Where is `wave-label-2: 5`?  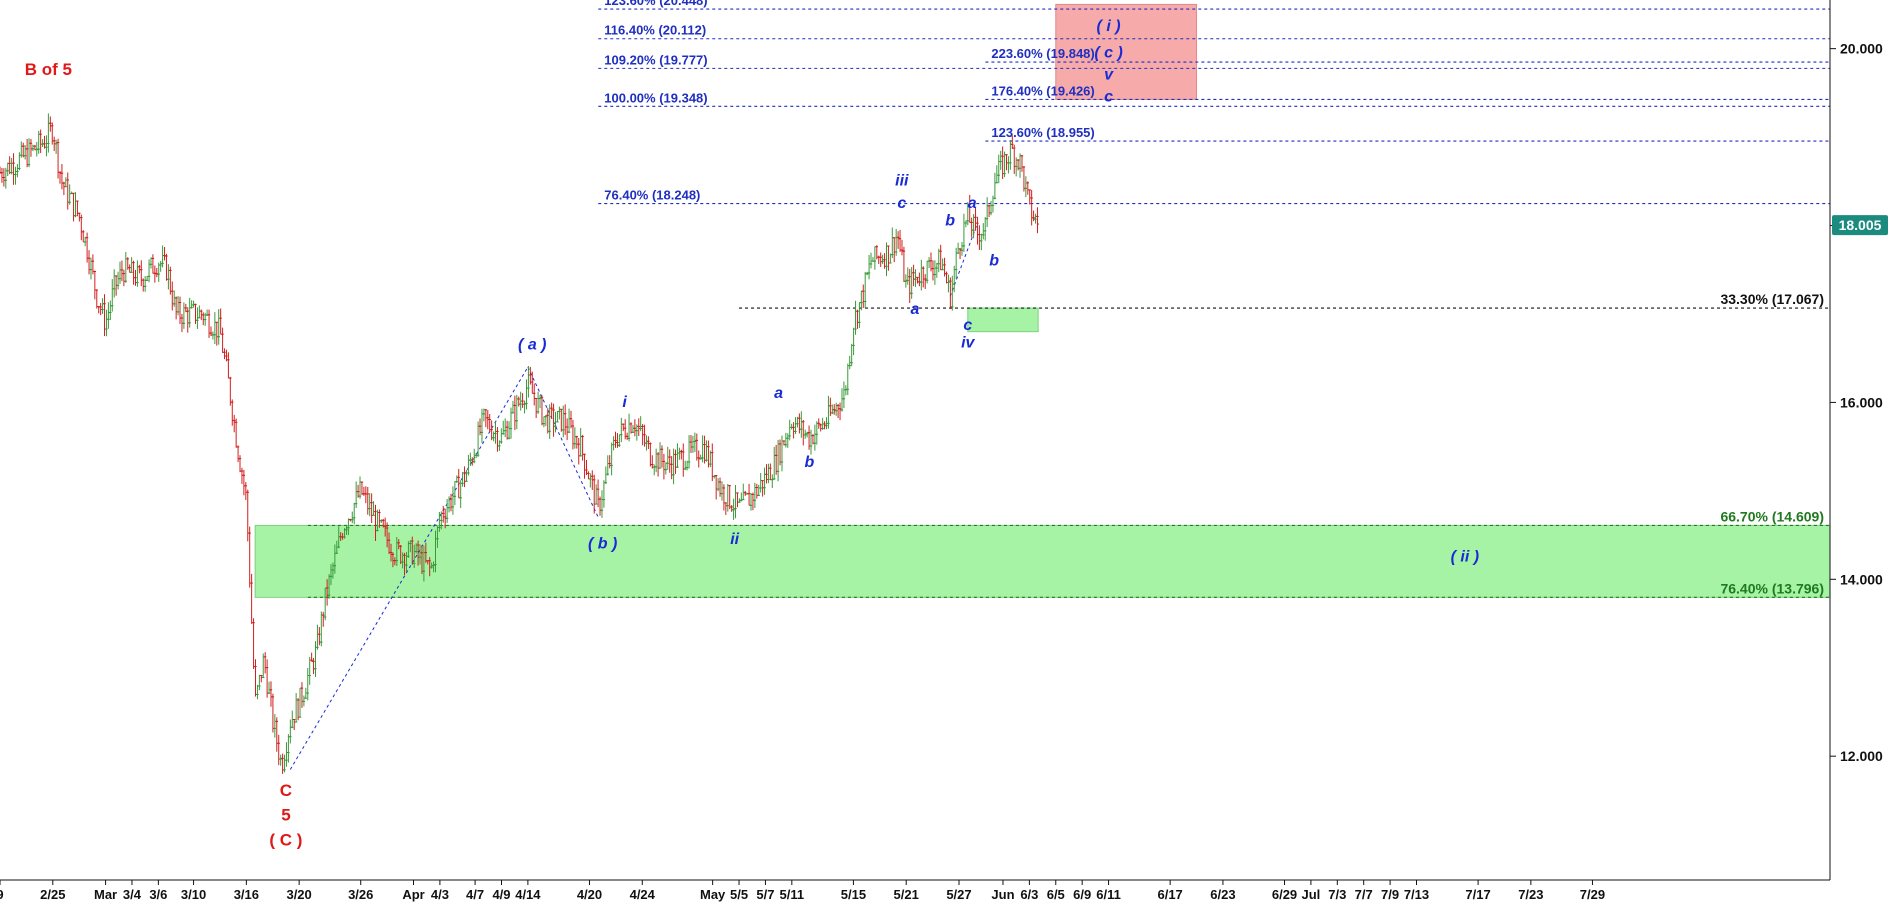 wave-label-2: 5 is located at coordinates (285, 815).